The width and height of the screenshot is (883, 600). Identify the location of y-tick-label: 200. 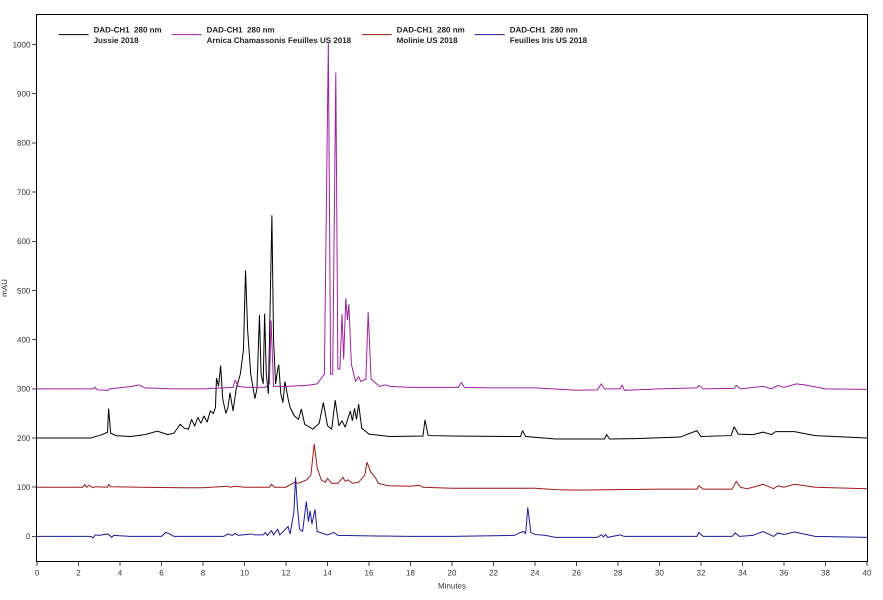
(24, 438).